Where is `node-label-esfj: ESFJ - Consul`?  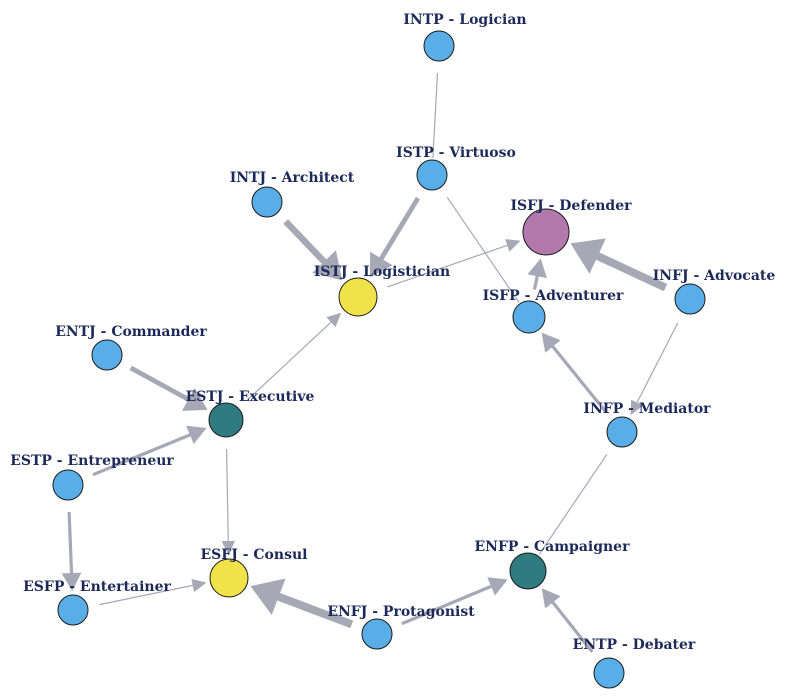
node-label-esfj: ESFJ - Consul is located at coordinates (254, 555).